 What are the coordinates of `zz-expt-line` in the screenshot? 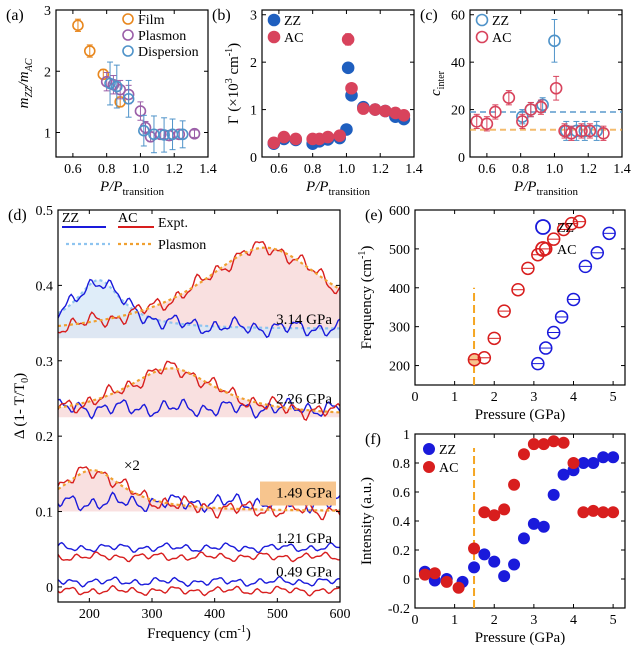 It's located at (199, 547).